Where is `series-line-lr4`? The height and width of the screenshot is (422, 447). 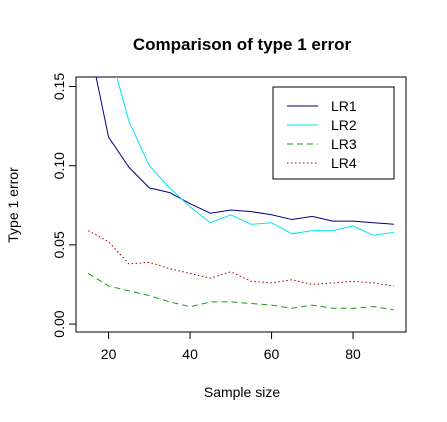
series-line-lr4 is located at coordinates (240, 258).